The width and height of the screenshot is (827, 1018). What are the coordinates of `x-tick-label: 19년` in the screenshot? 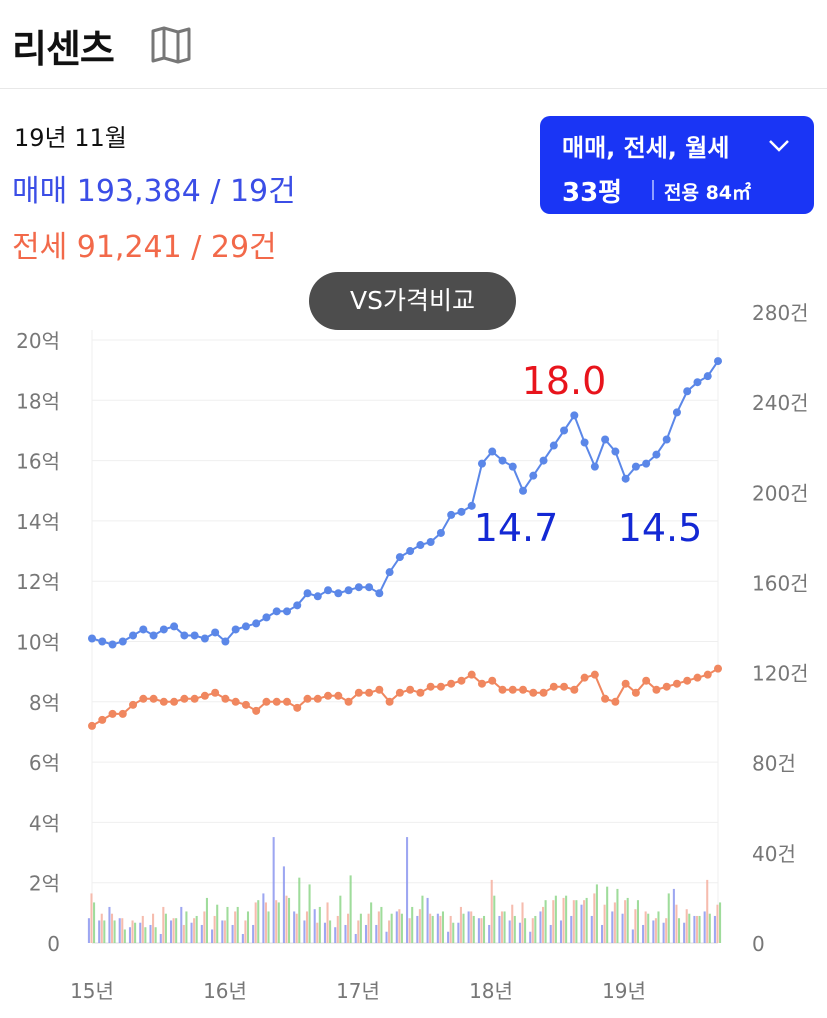 It's located at (624, 991).